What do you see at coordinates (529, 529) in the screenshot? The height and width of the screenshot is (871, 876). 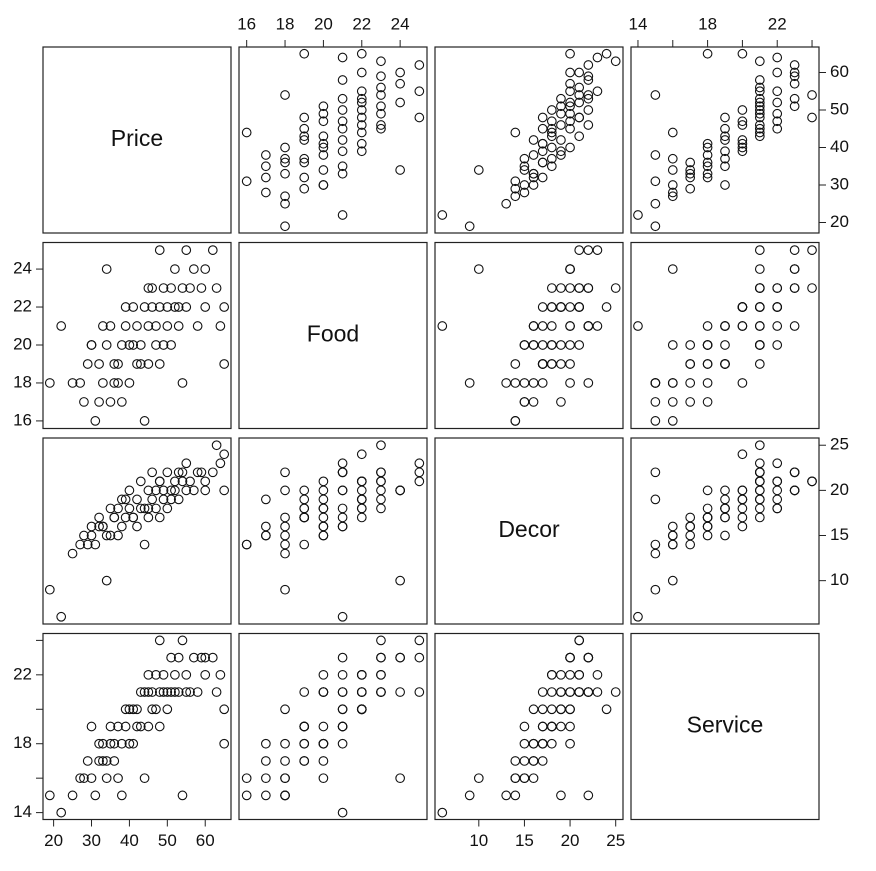 I see `variable-name: Decor` at bounding box center [529, 529].